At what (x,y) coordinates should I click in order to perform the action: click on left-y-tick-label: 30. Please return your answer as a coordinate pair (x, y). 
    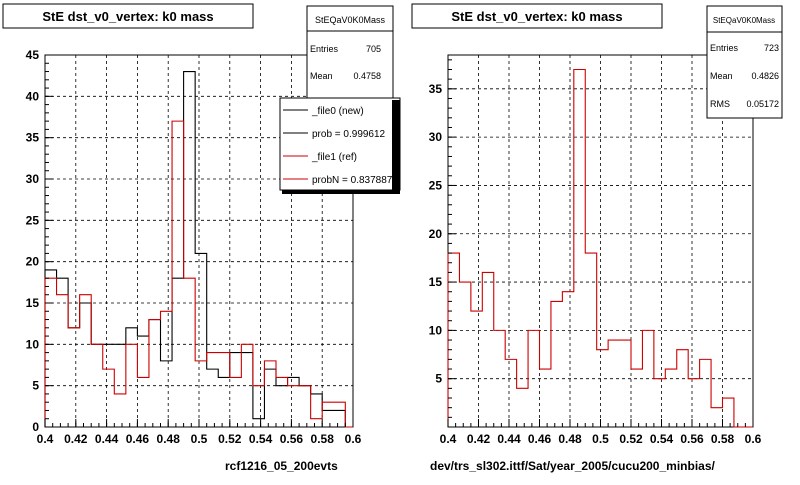
    Looking at the image, I should click on (33, 179).